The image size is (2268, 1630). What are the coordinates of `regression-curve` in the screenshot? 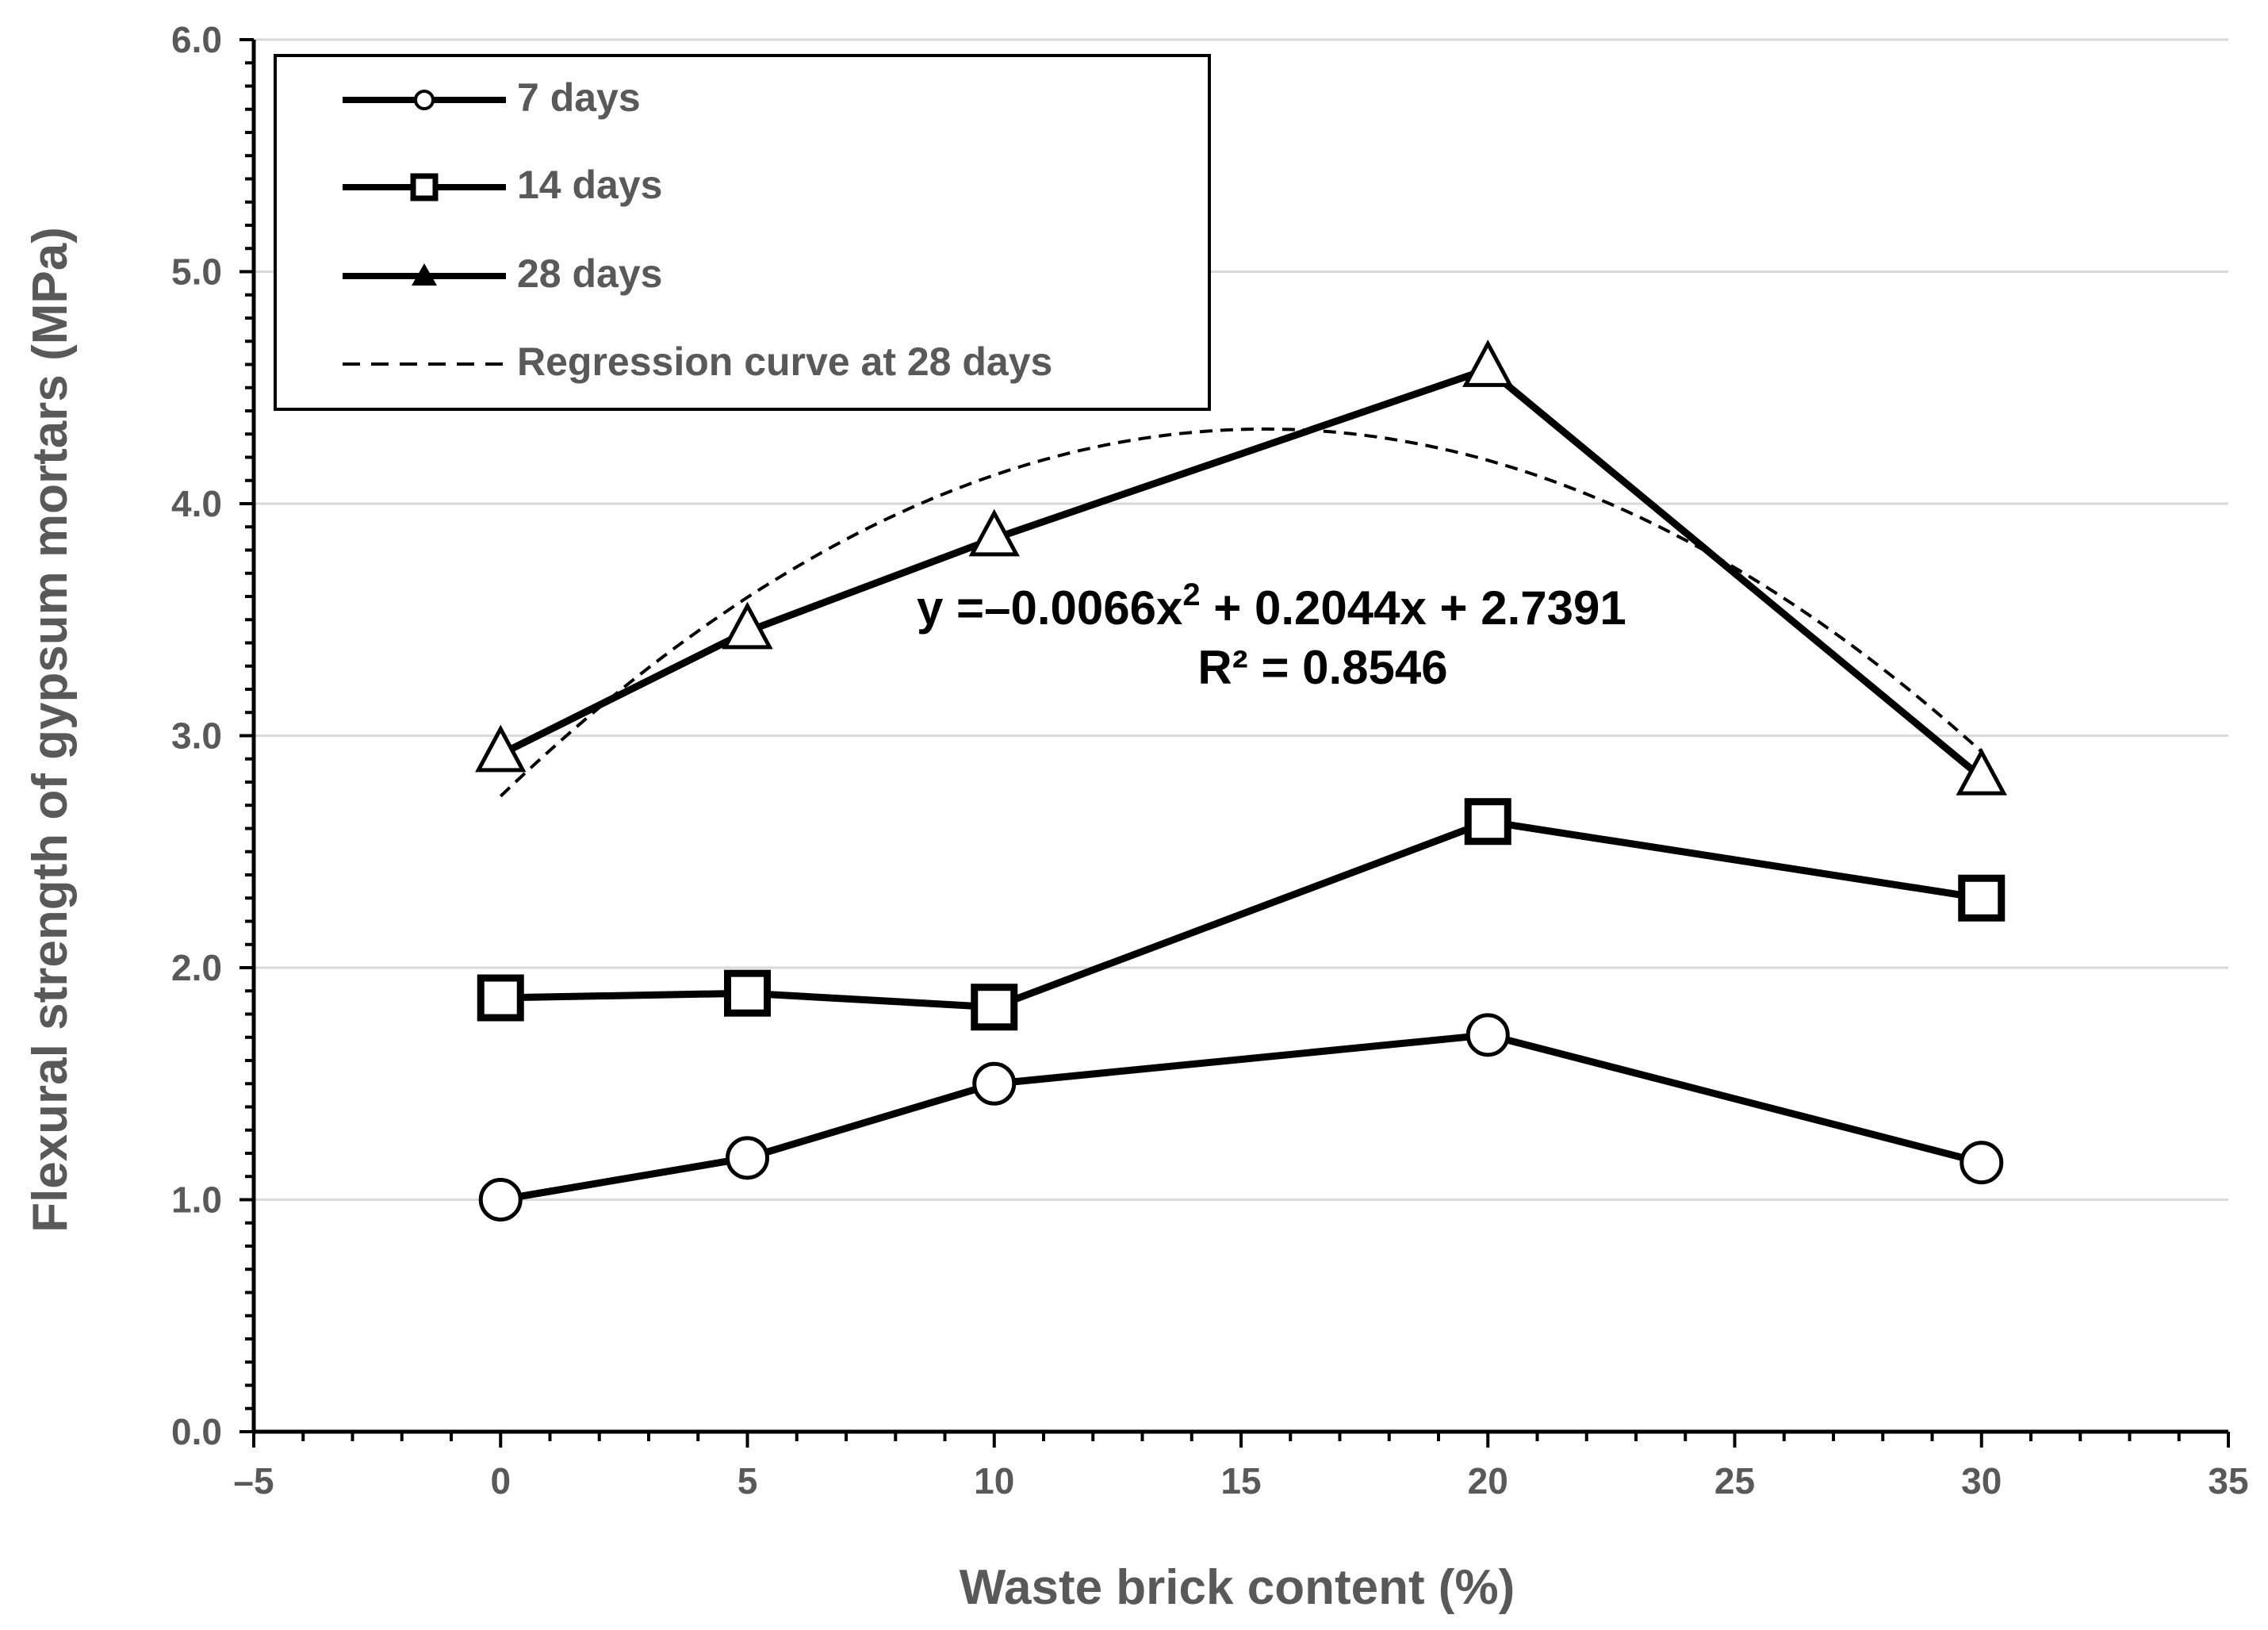 It's located at (1241, 613).